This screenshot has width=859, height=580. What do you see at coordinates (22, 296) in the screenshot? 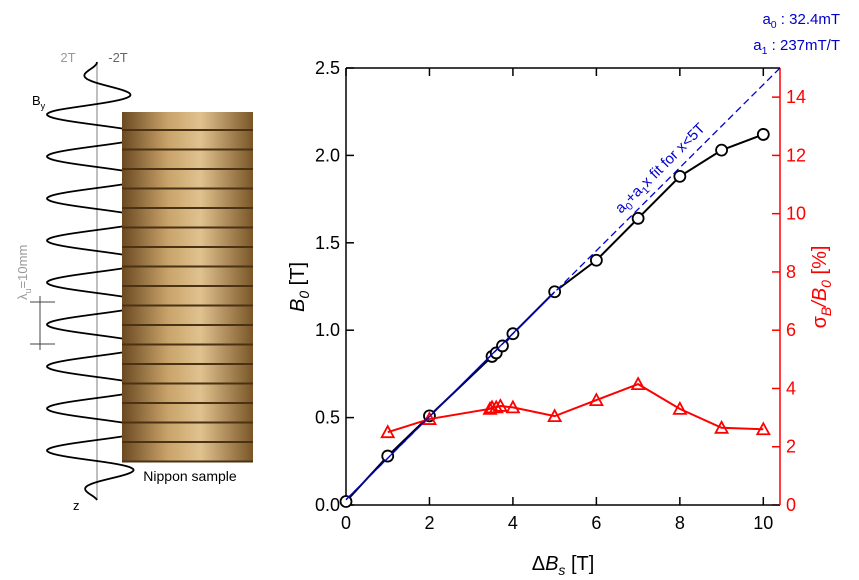
I see `period-symbol: λ` at bounding box center [22, 296].